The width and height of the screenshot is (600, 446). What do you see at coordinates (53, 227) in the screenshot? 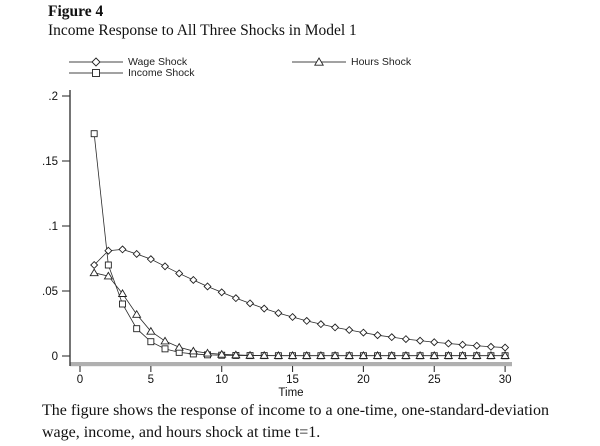
I see `y-tick-label: .1` at bounding box center [53, 227].